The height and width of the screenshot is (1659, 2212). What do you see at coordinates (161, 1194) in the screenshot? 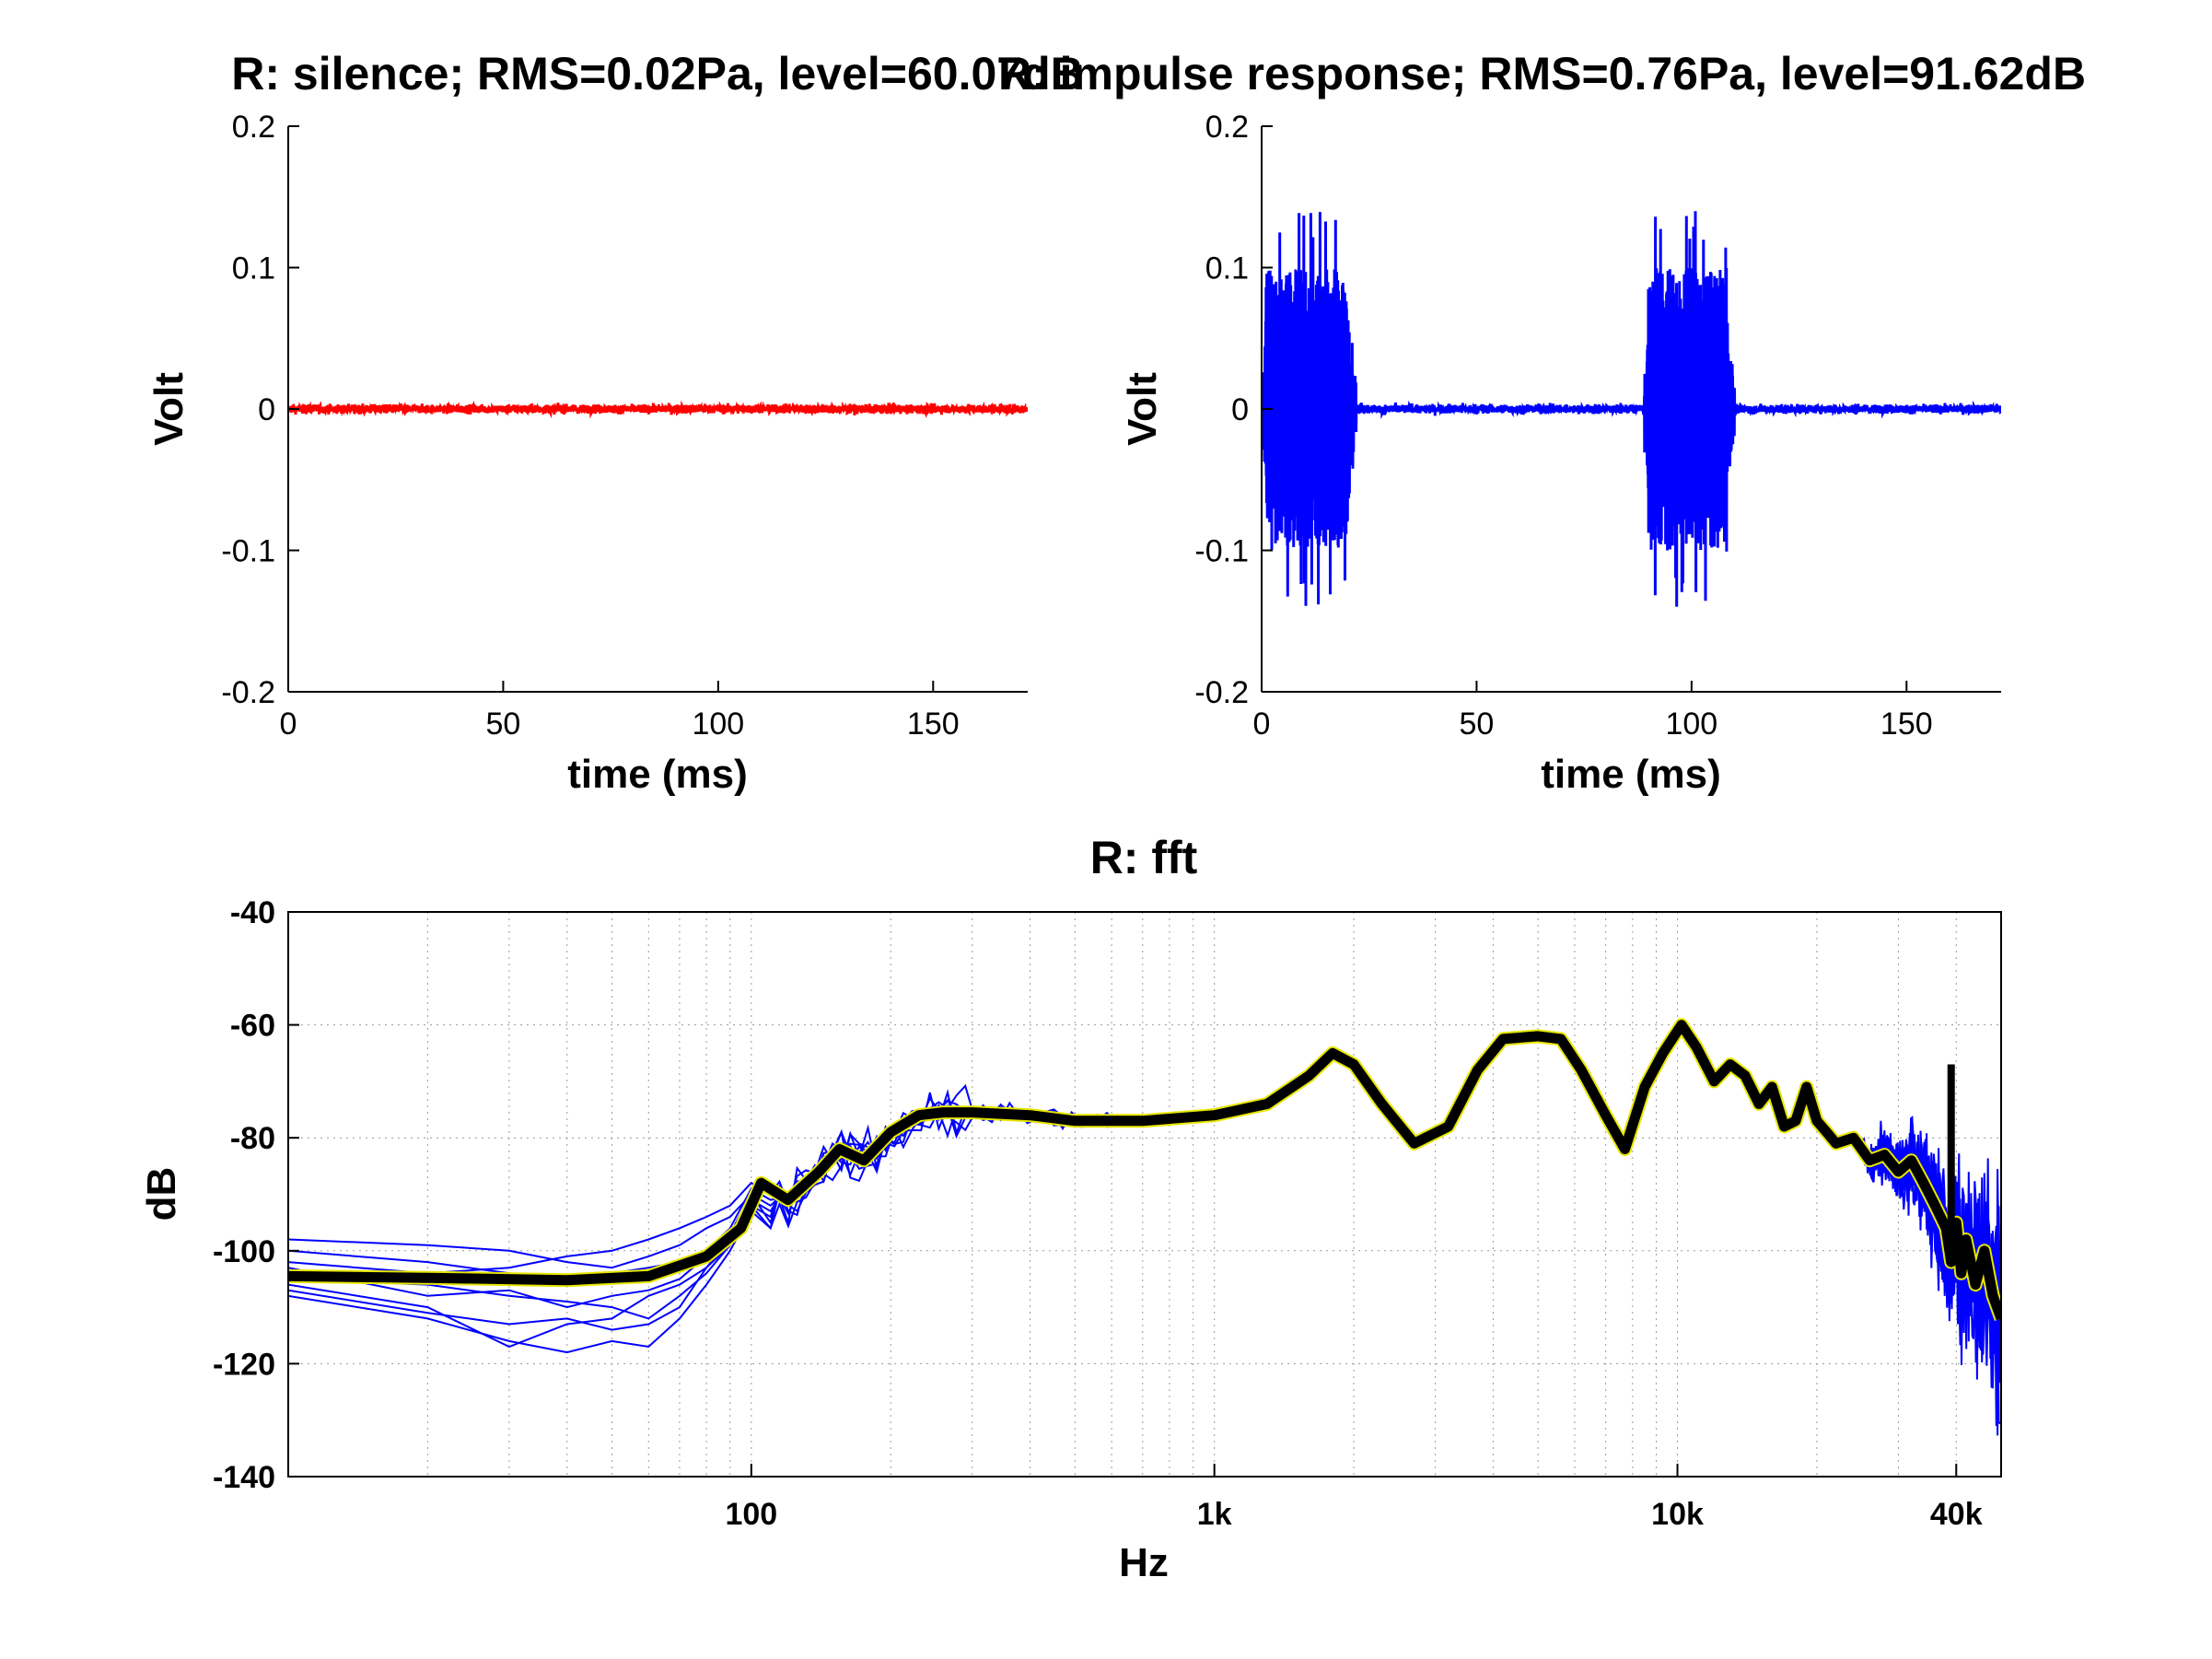
I see `y-axis-label-fft: dB` at bounding box center [161, 1194].